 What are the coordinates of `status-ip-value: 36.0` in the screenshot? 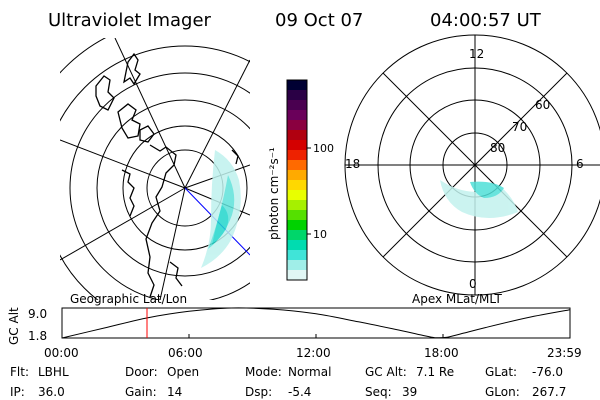 It's located at (51, 392).